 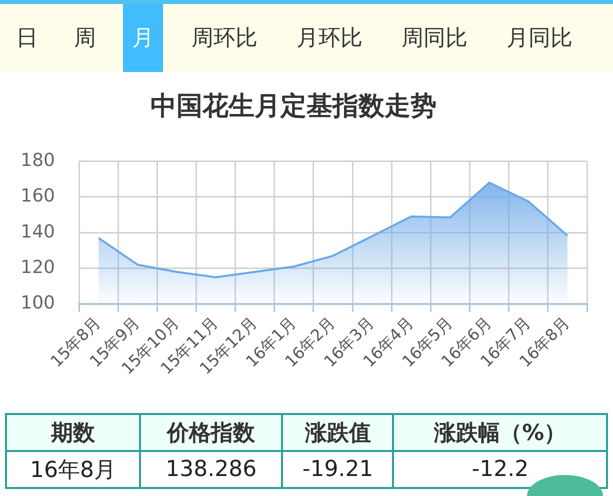 What do you see at coordinates (540, 39) in the screenshot?
I see `text: 月同比` at bounding box center [540, 39].